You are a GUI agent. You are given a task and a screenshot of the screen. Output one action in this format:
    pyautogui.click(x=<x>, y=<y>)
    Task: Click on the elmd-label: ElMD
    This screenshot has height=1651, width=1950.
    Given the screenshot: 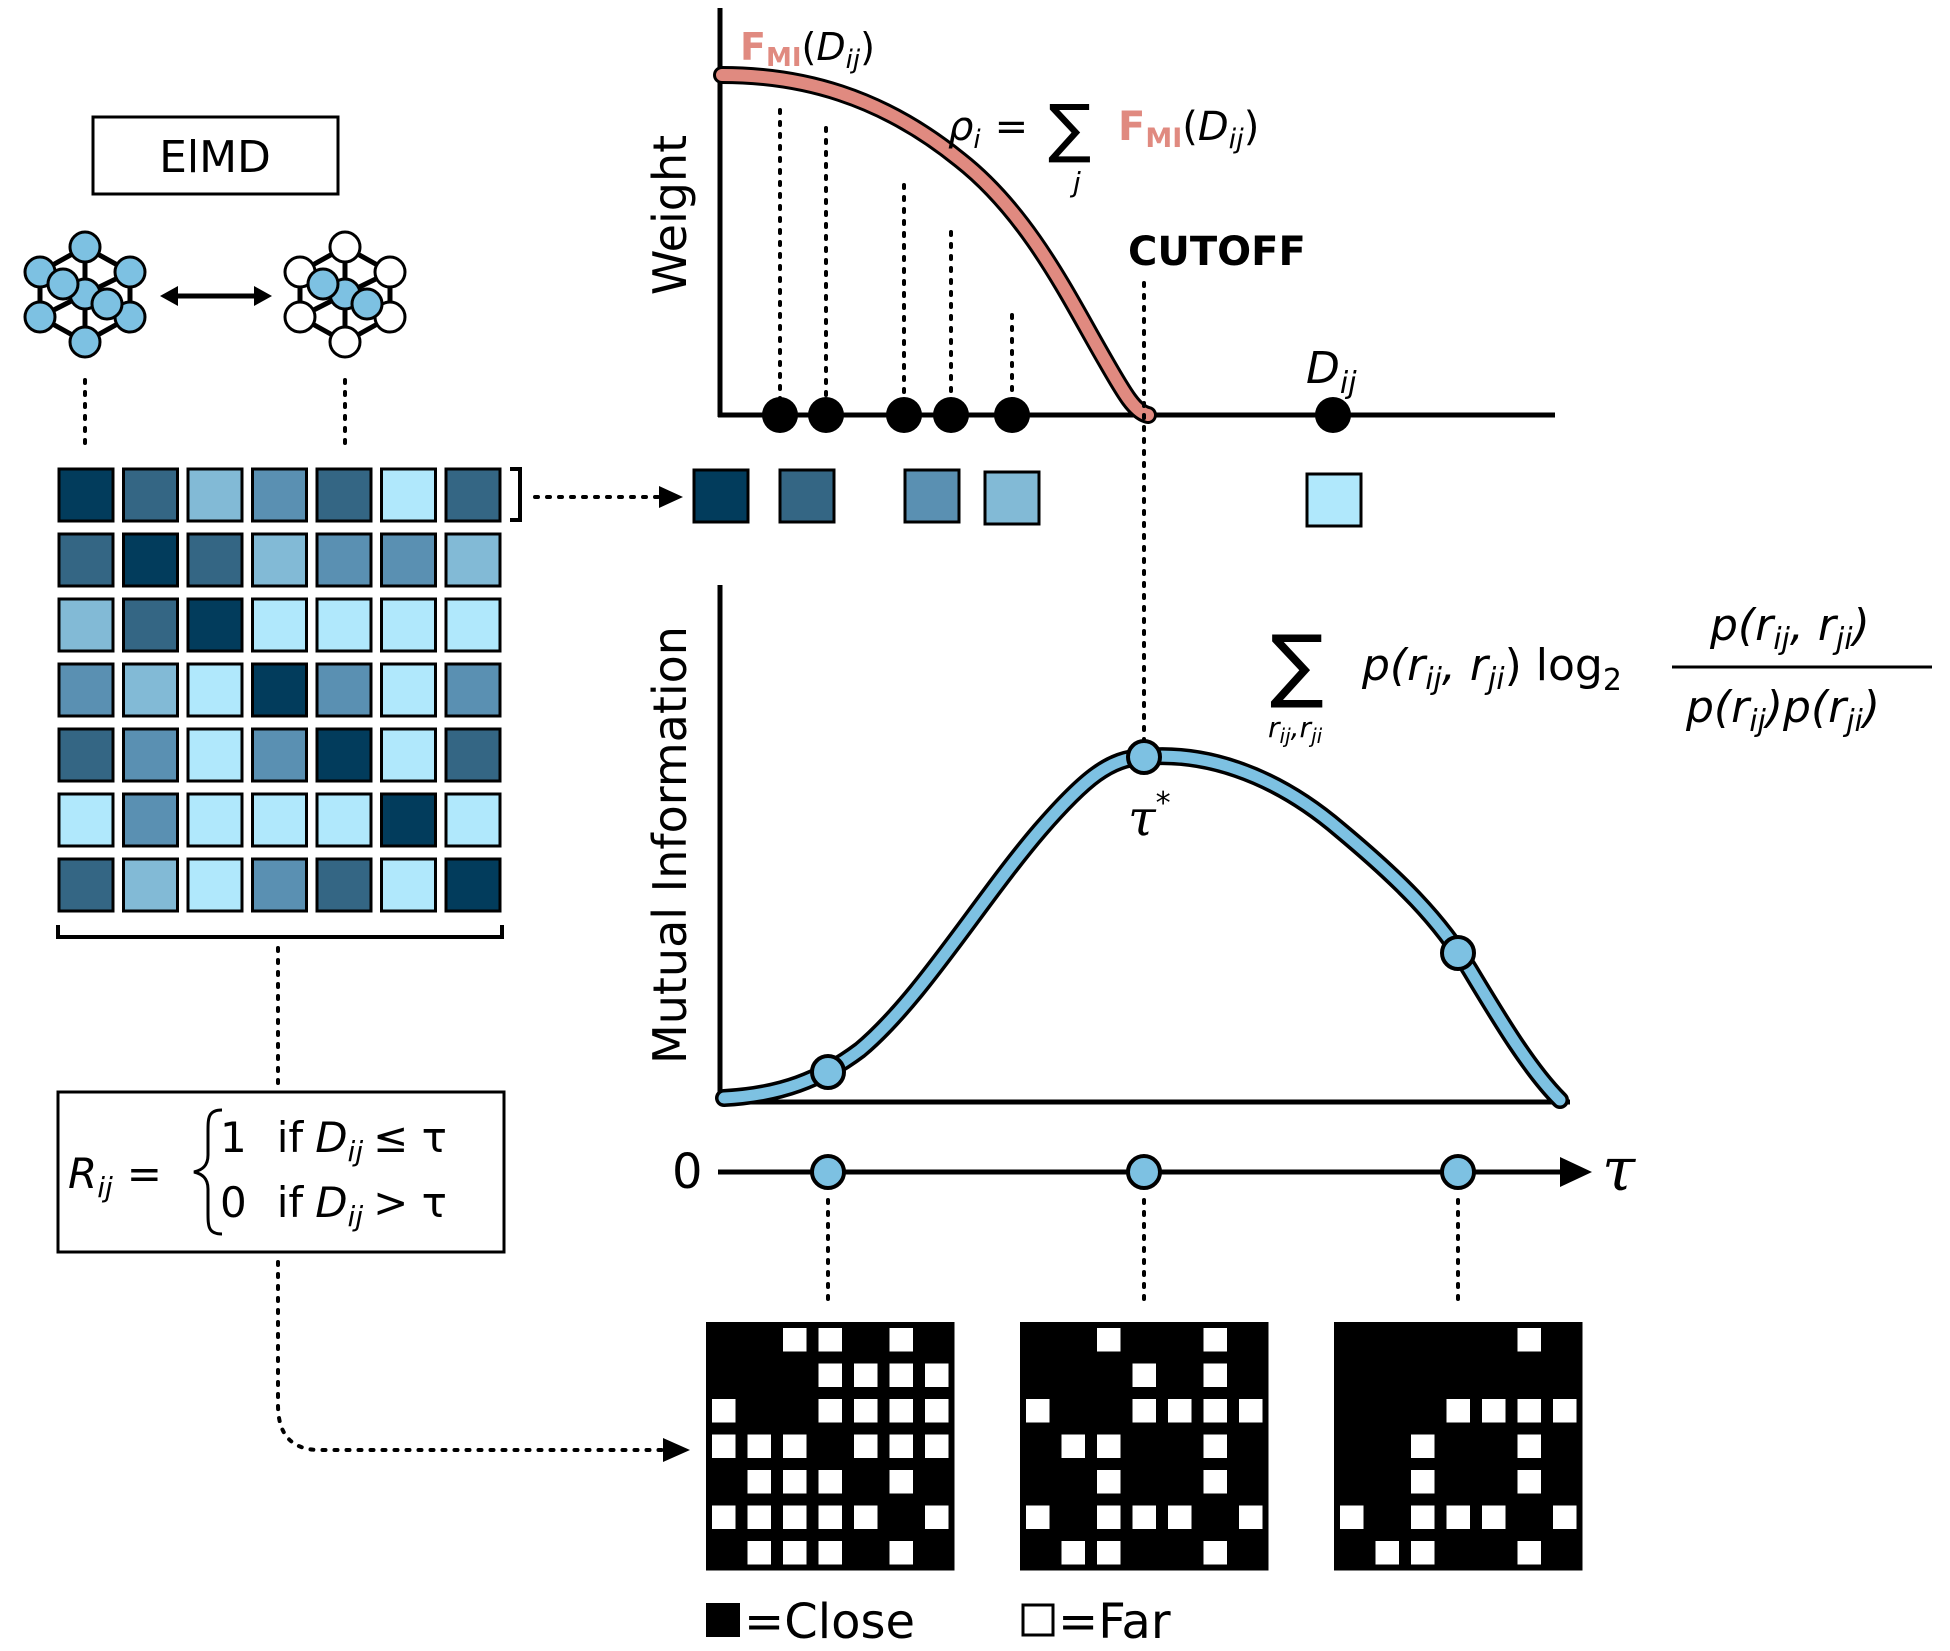 What is the action you would take?
    pyautogui.click(x=215, y=157)
    